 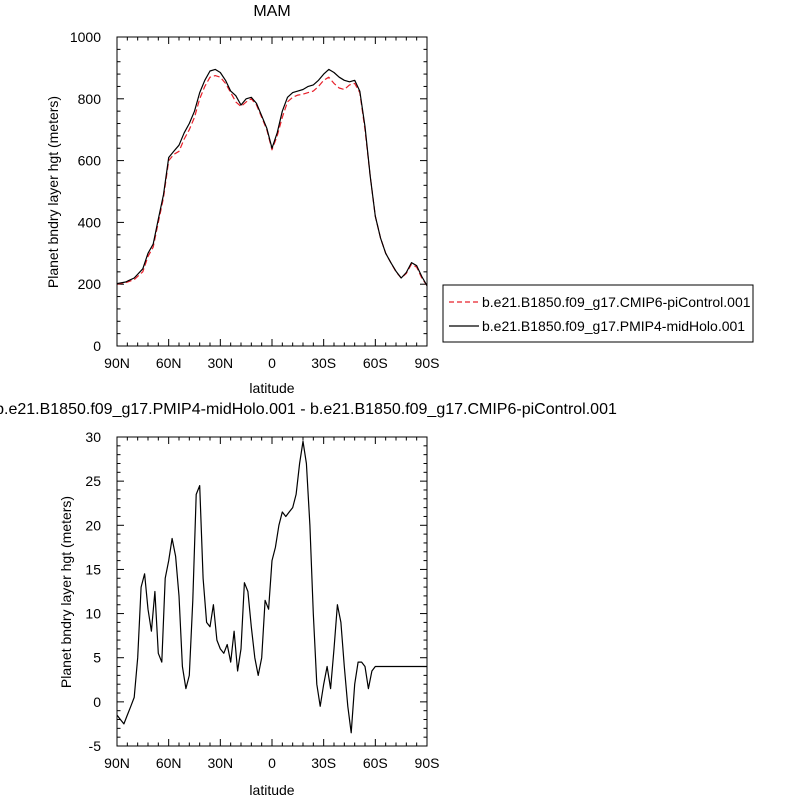 I want to click on top-chart-title: MAM, so click(x=271, y=11).